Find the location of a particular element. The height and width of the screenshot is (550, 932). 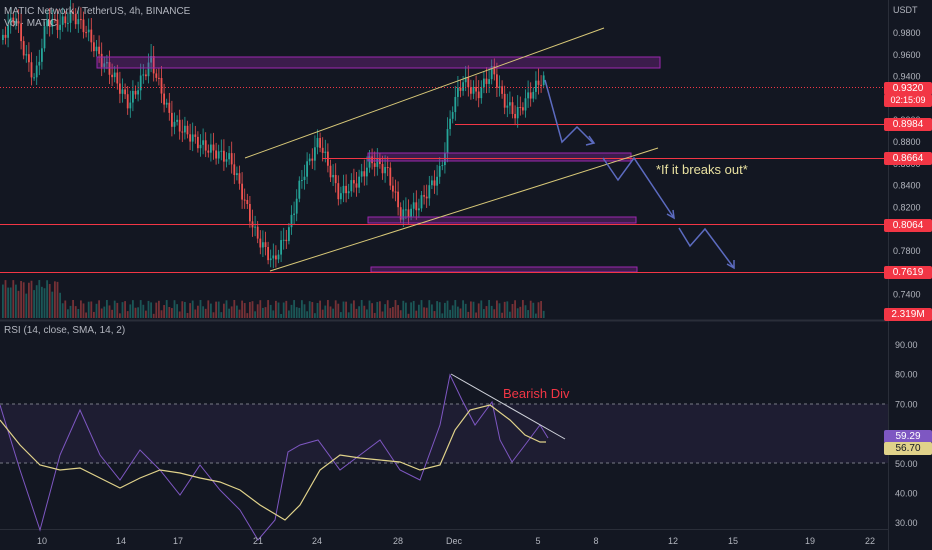

rsi-badge: 59.29 is located at coordinates (908, 436).